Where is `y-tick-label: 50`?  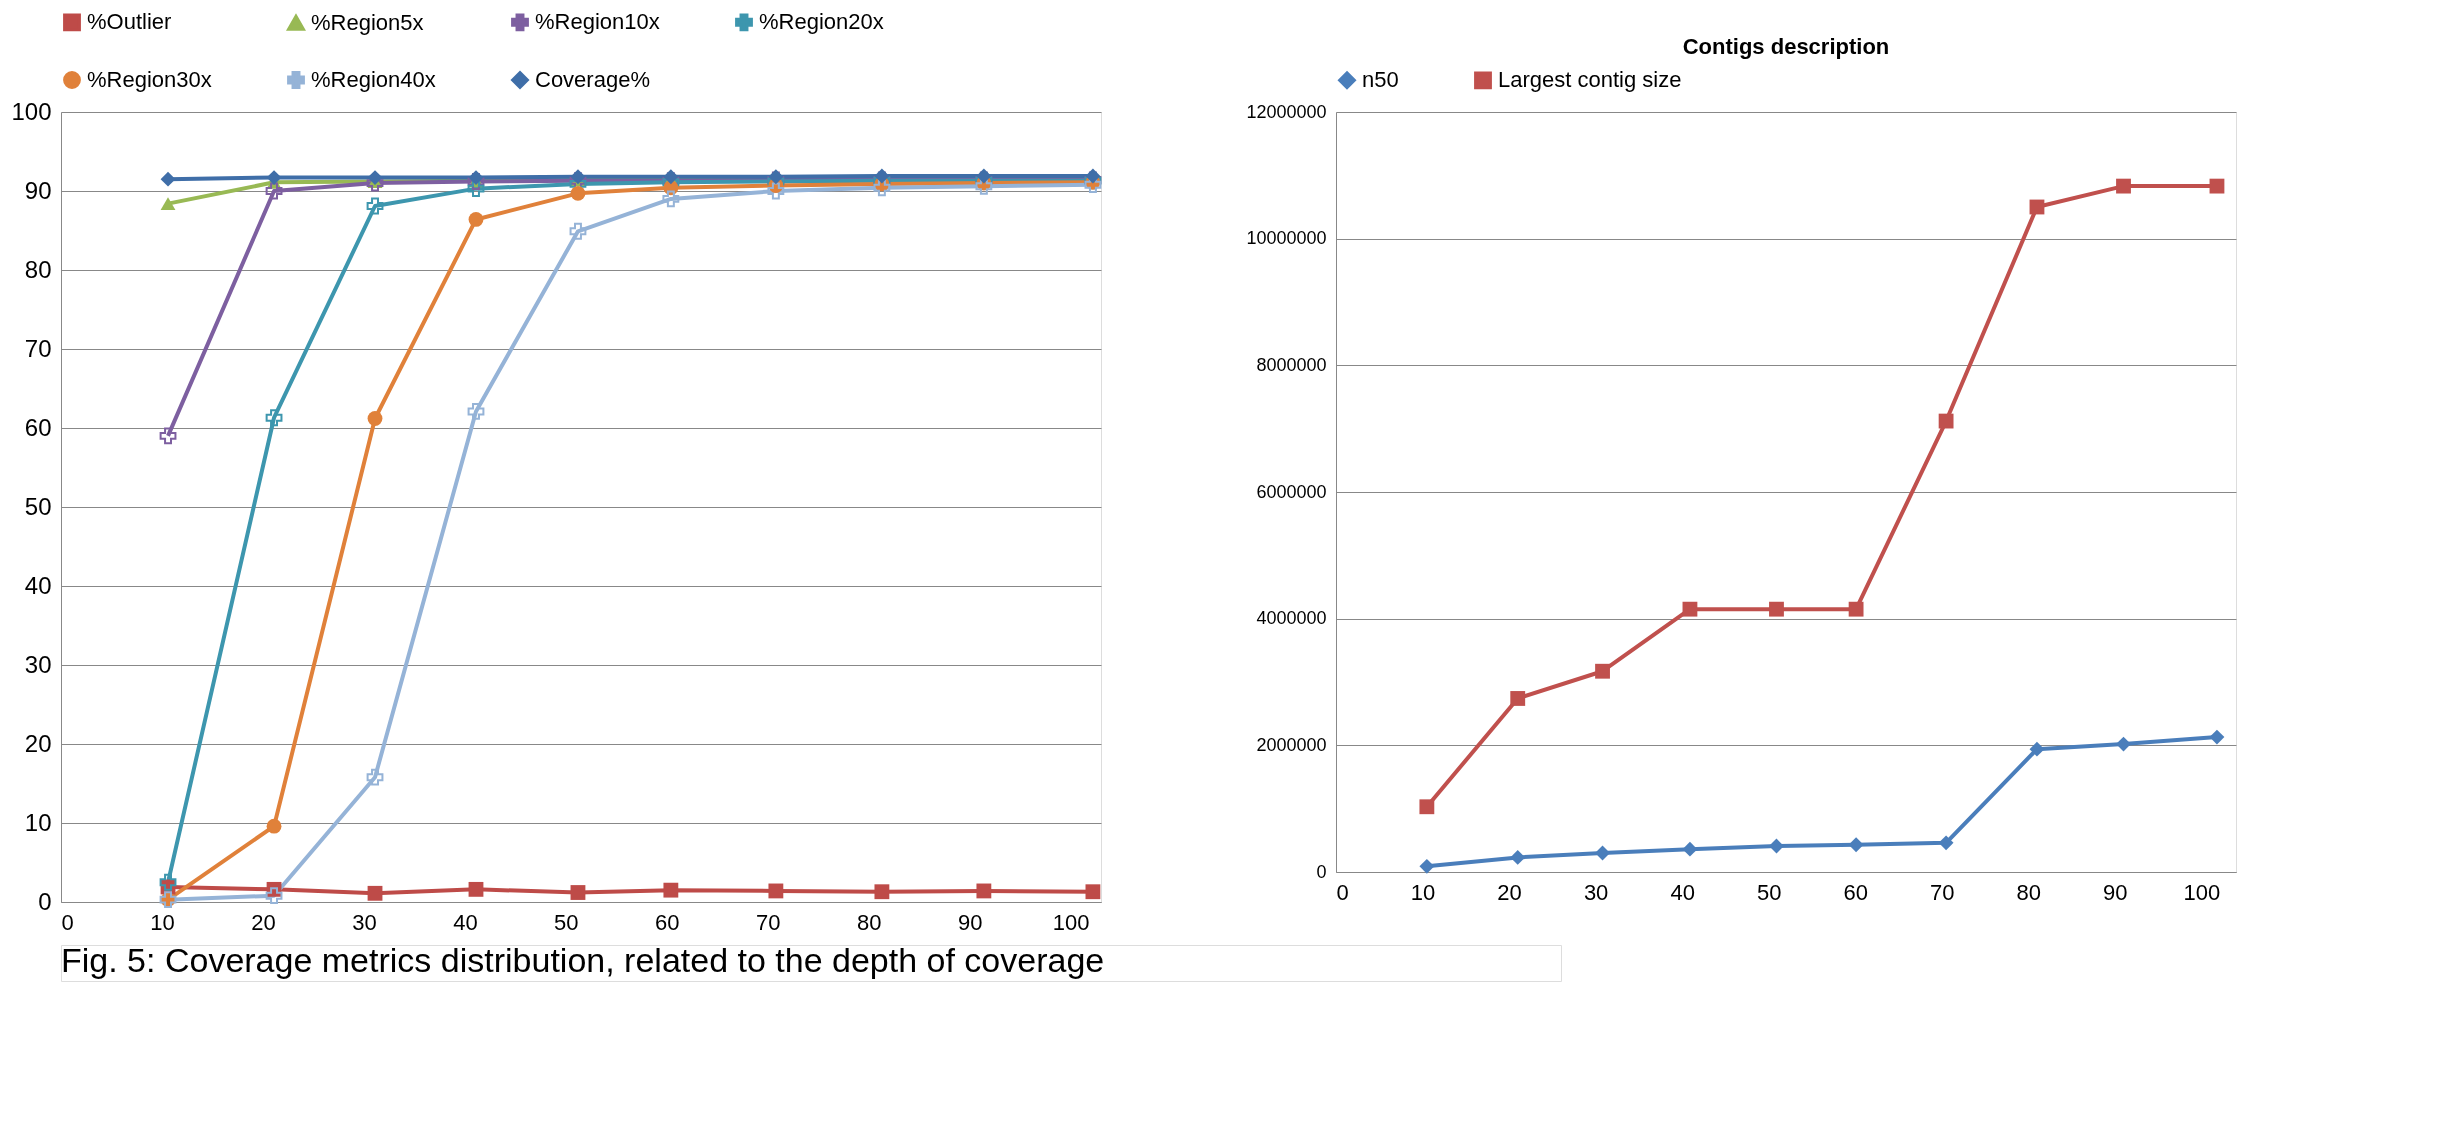
y-tick-label: 50 is located at coordinates (38, 506).